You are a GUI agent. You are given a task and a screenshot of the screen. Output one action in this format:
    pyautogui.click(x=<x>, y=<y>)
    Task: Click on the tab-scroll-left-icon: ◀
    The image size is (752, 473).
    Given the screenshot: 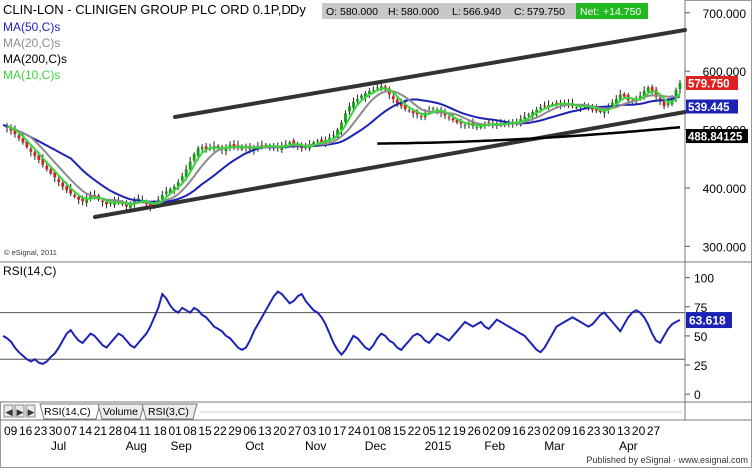 What is the action you would take?
    pyautogui.click(x=9, y=412)
    